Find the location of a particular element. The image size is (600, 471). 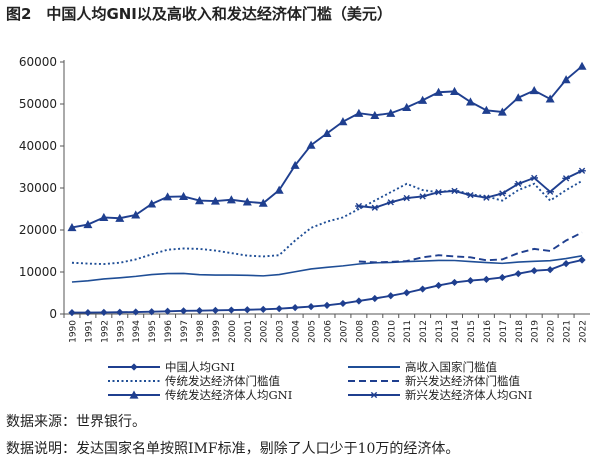

x-tick-label: 1994 is located at coordinates (137, 331).